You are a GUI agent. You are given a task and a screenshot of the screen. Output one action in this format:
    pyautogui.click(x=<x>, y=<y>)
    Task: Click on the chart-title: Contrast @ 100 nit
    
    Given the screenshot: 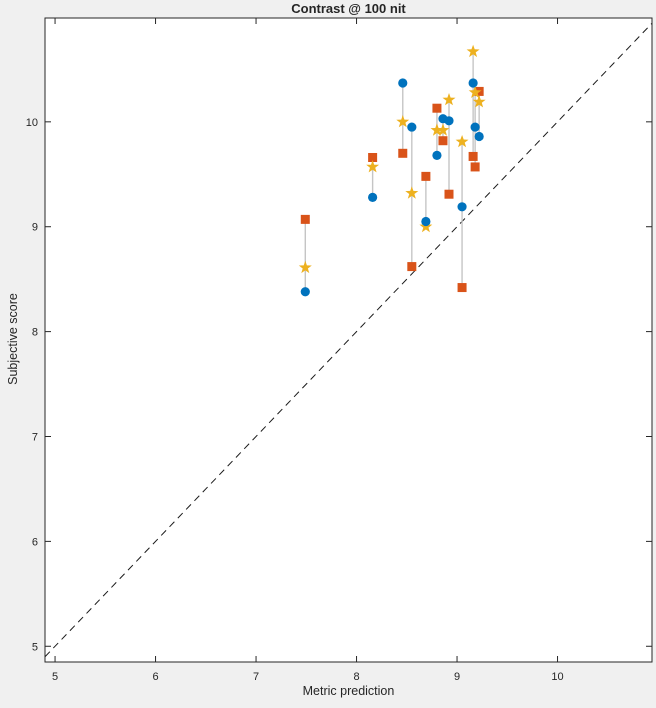 What is the action you would take?
    pyautogui.click(x=348, y=8)
    